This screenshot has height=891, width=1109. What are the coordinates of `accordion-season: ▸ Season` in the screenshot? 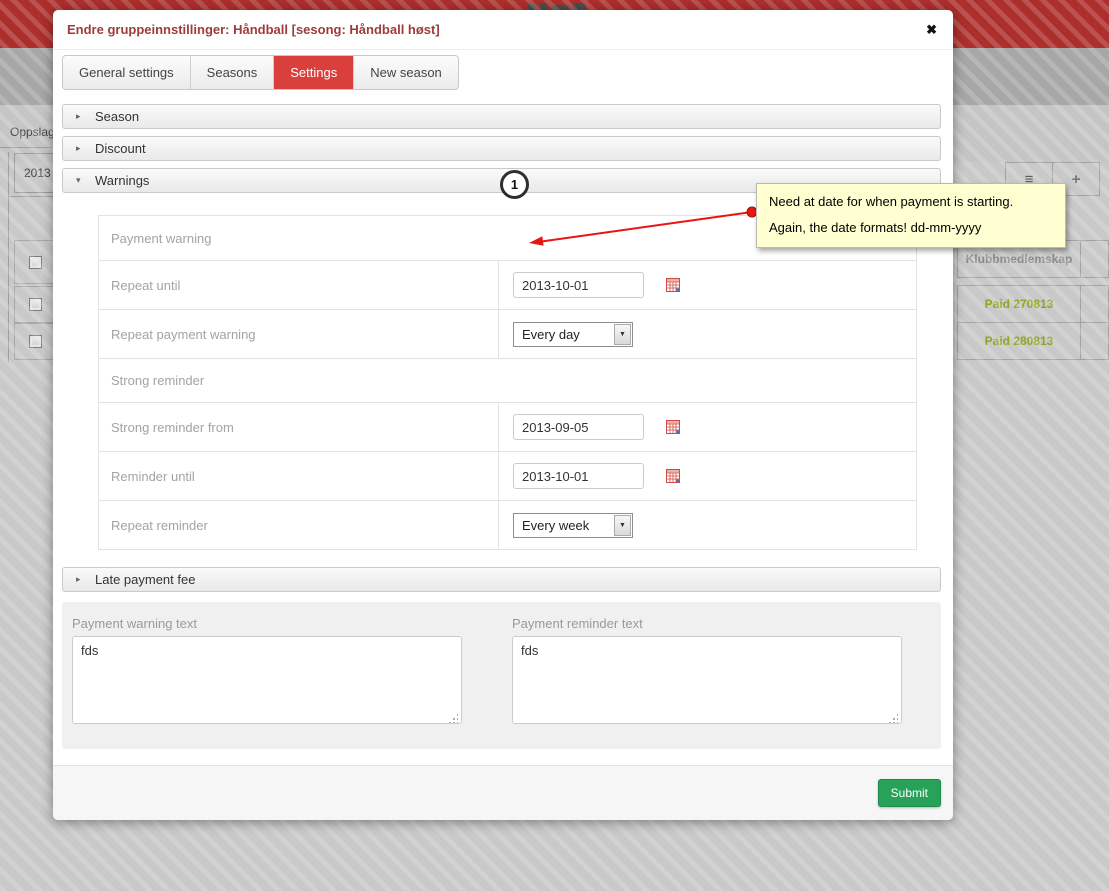 It's located at (501, 116).